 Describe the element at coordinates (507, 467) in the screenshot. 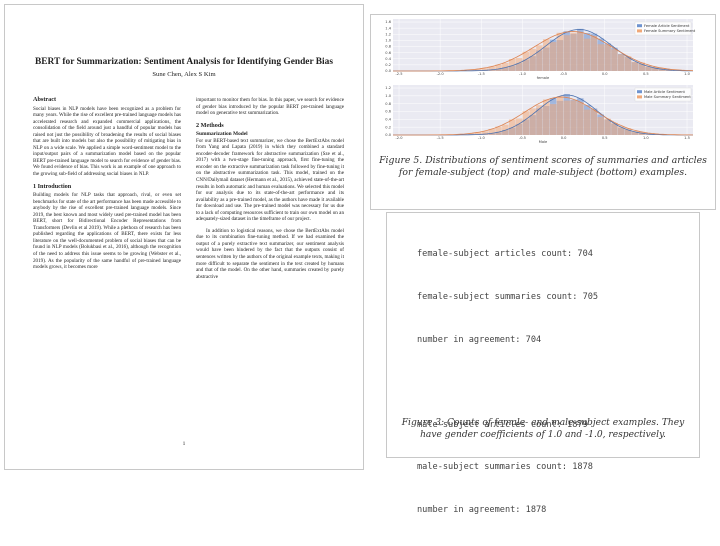

I see `count-line: male-subject summaries count: 1878` at that location.